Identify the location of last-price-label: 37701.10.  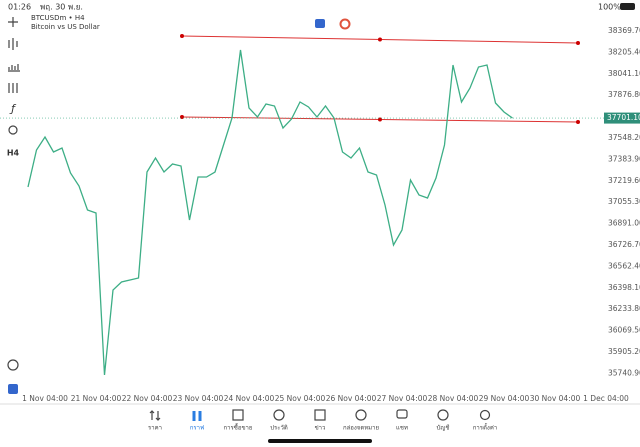
(623, 117).